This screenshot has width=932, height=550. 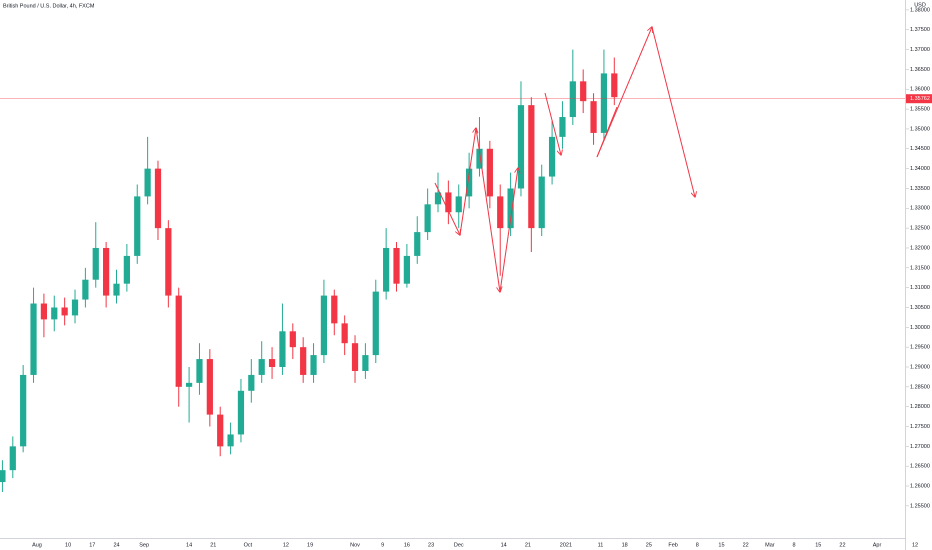 I want to click on y-tick-label: 1.25500, so click(x=920, y=506).